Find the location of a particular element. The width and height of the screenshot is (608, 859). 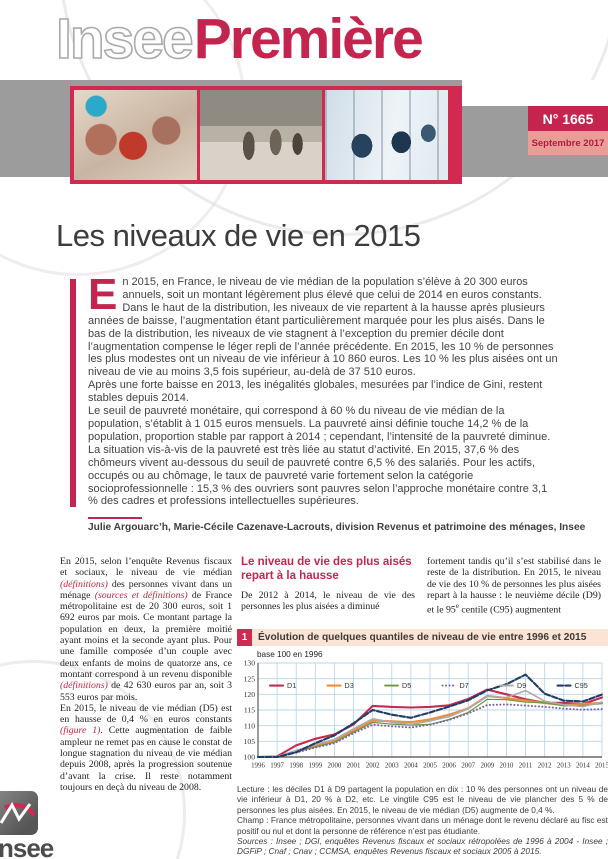

svg-text: 2011 is located at coordinates (526, 766).